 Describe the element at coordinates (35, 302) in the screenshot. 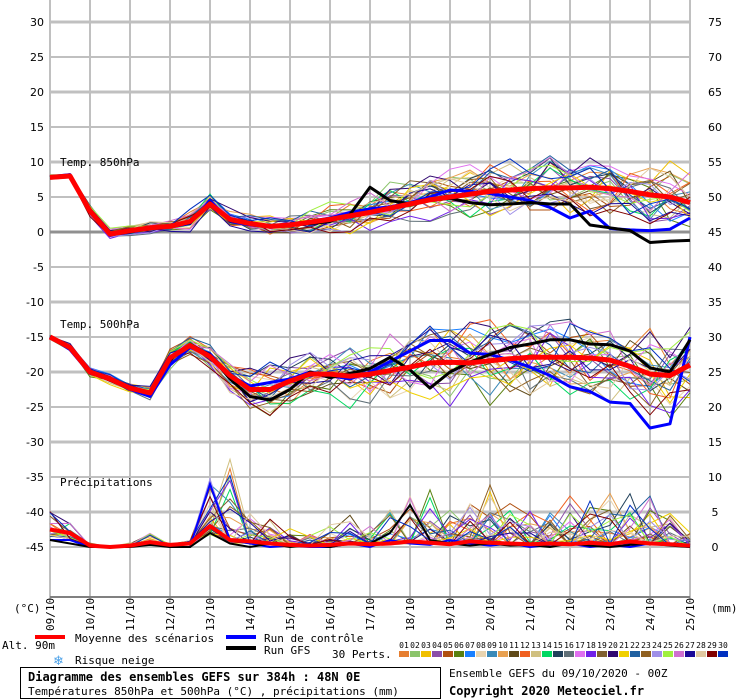

I see `y-left-tick-label: -10` at that location.